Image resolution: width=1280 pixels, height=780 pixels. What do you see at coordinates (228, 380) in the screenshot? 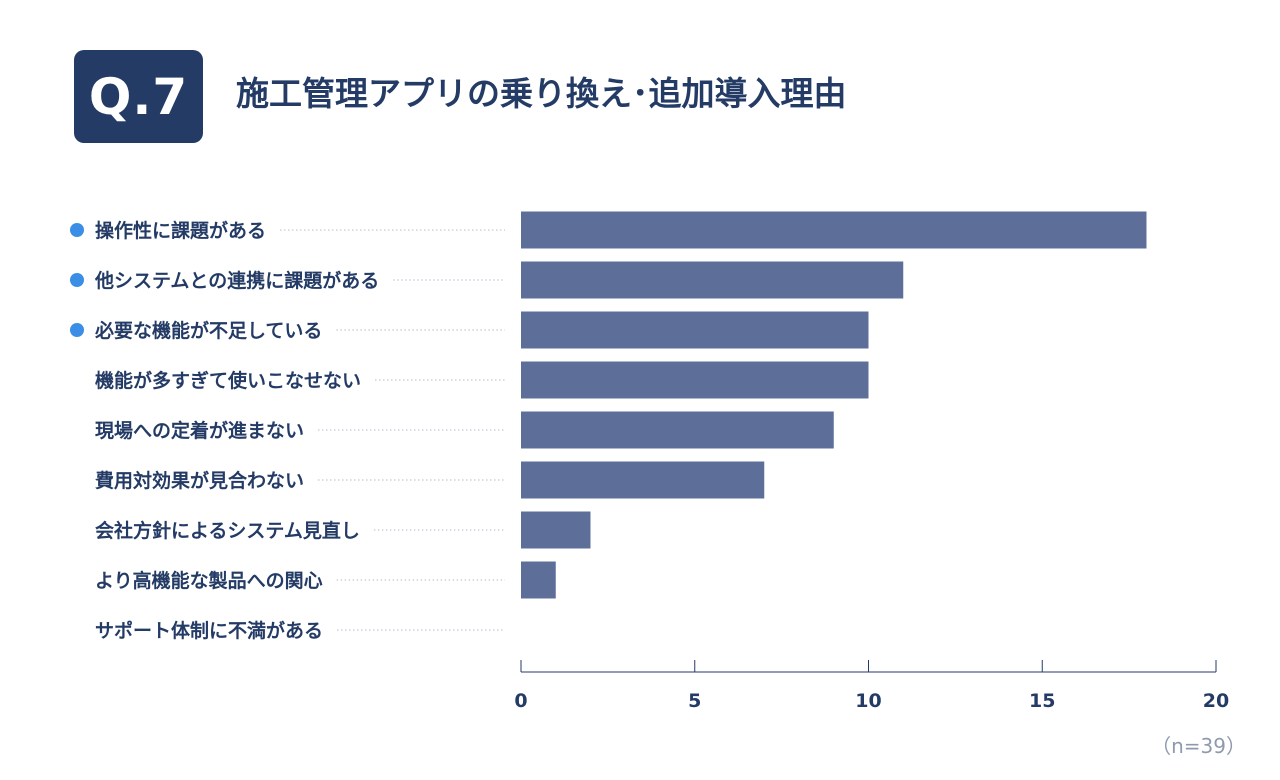
I see `category-label-4: 機能が多すぎて使いこなせない` at bounding box center [228, 380].